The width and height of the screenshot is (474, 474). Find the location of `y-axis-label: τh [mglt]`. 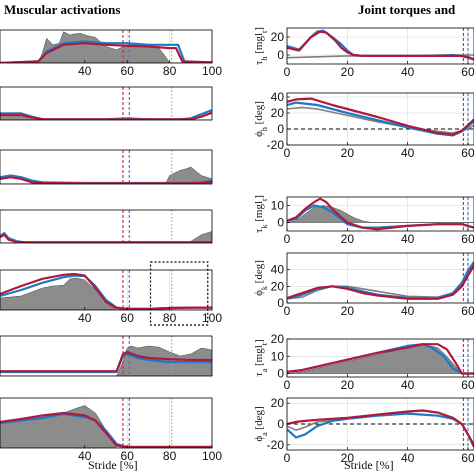

y-axis-label: τh [mglt] is located at coordinates (261, 46).